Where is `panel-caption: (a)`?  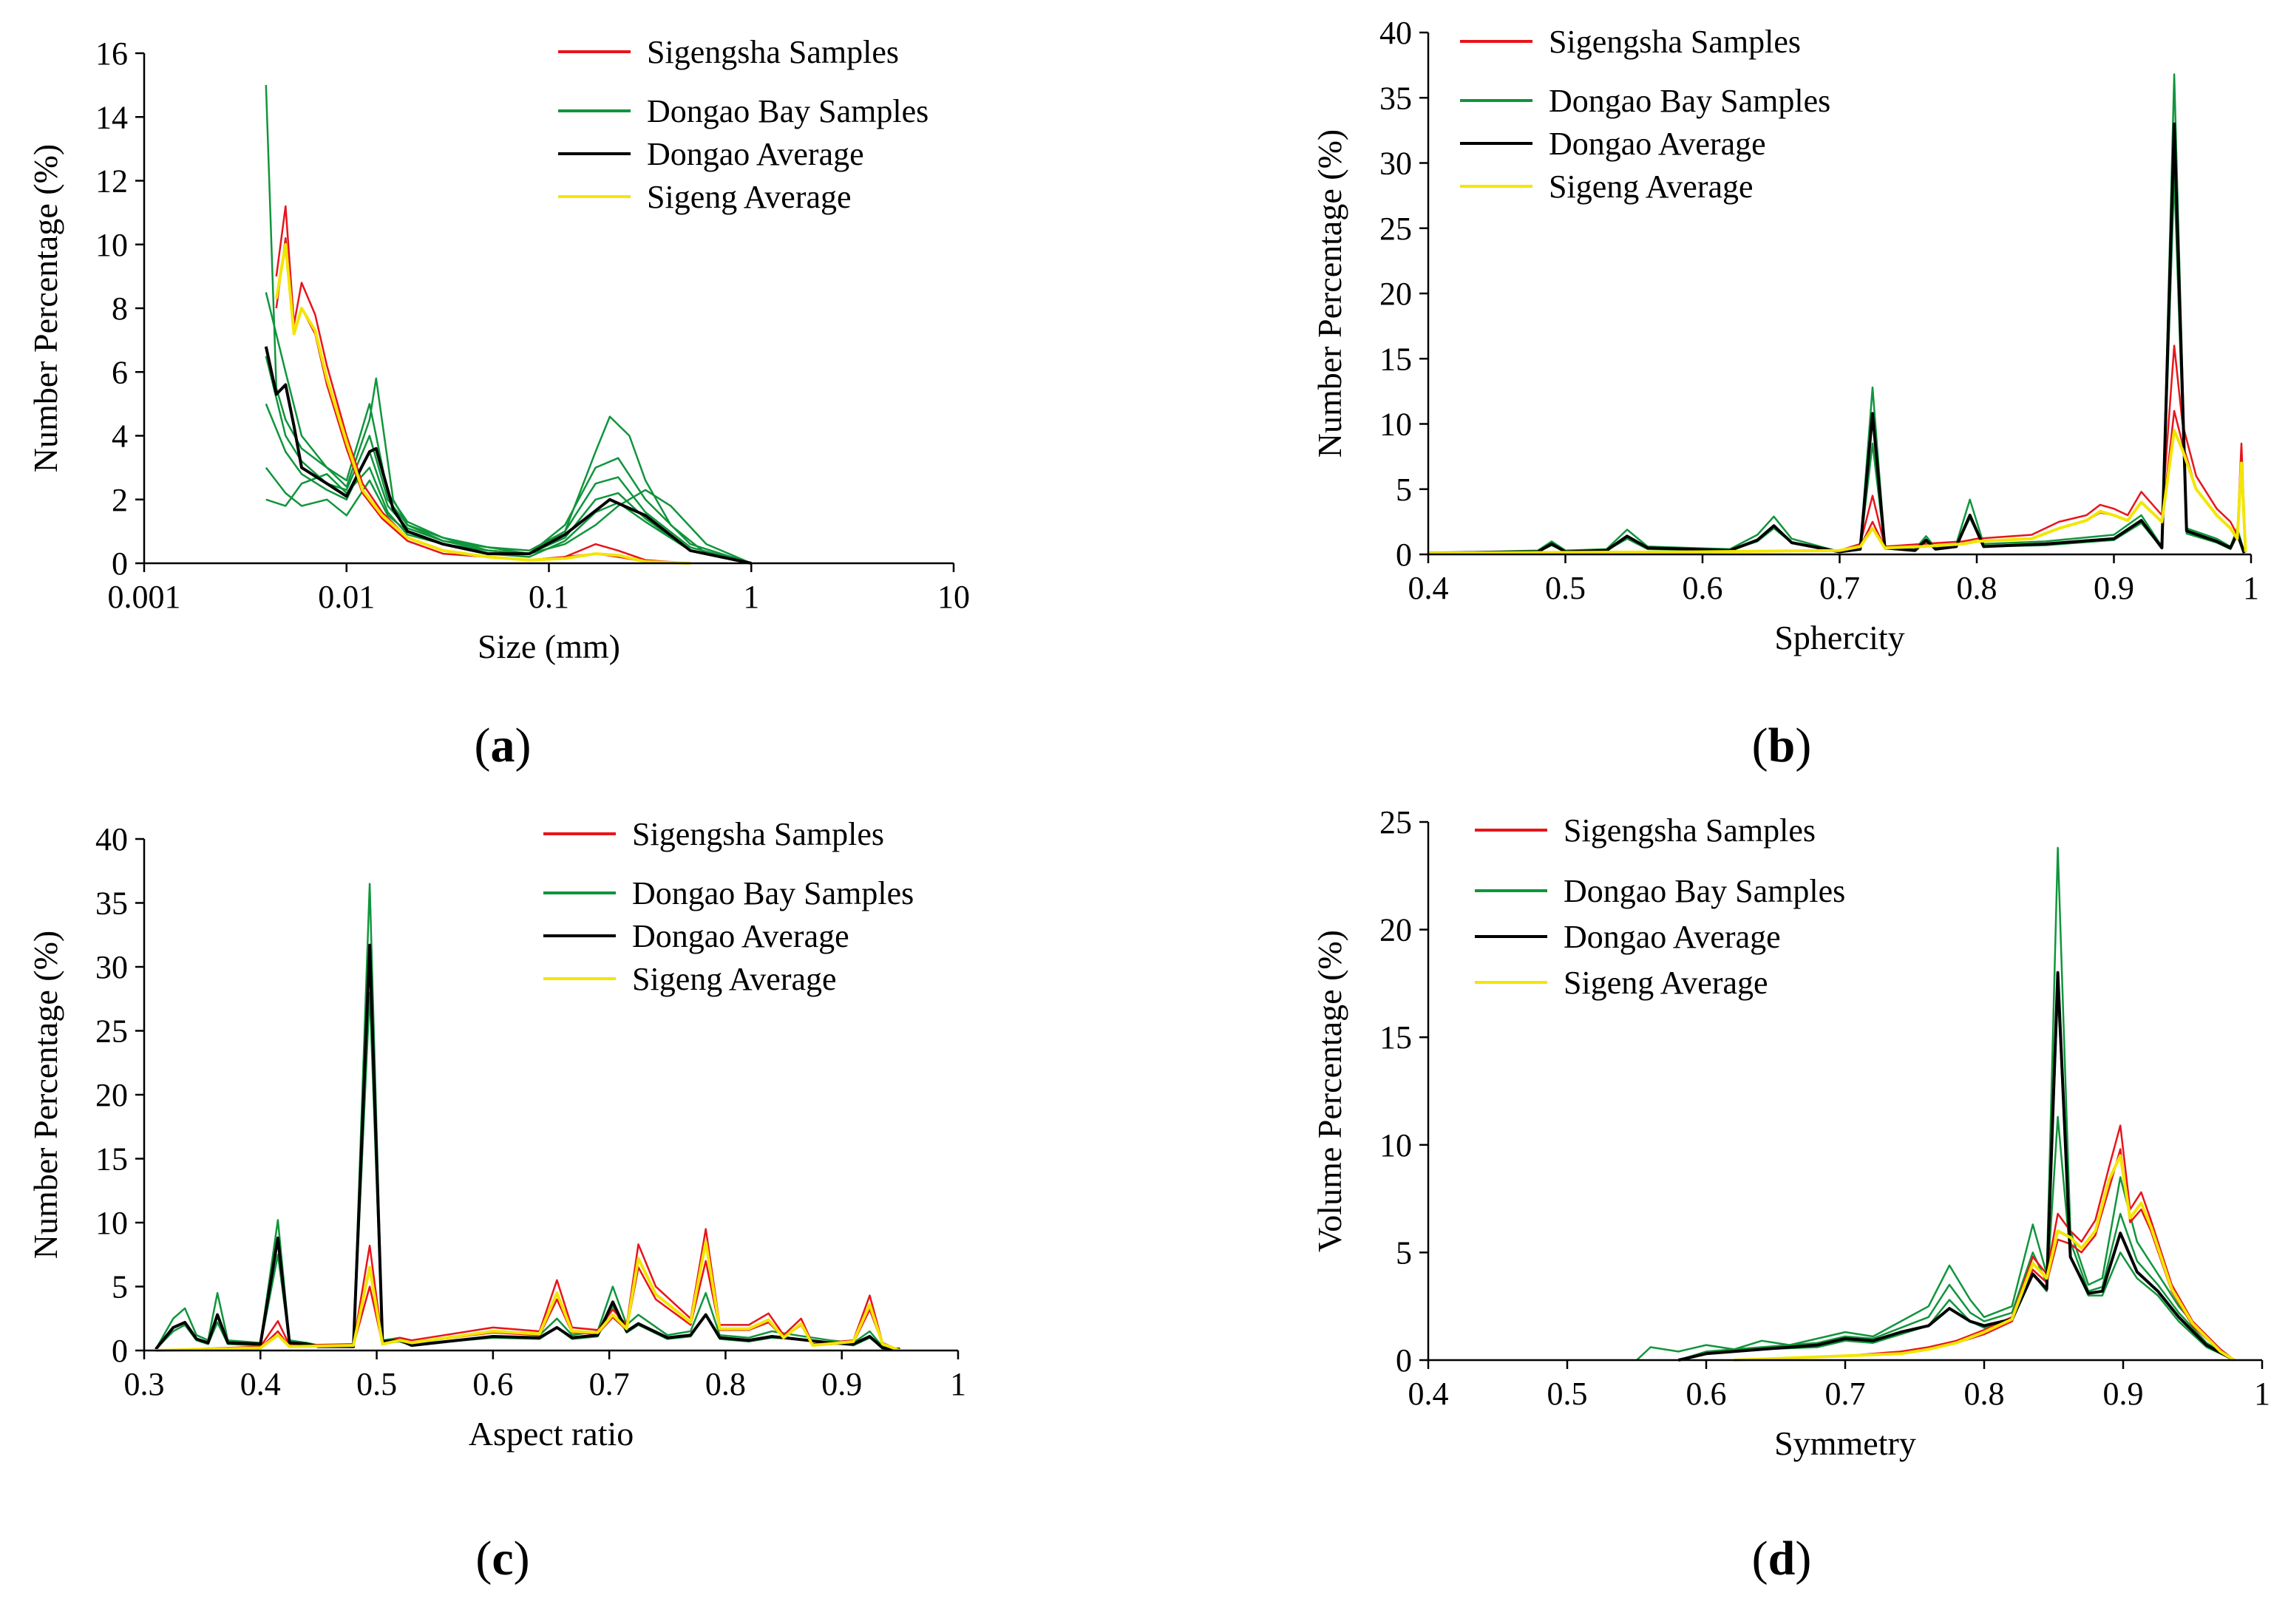
panel-caption: (a) is located at coordinates (503, 745).